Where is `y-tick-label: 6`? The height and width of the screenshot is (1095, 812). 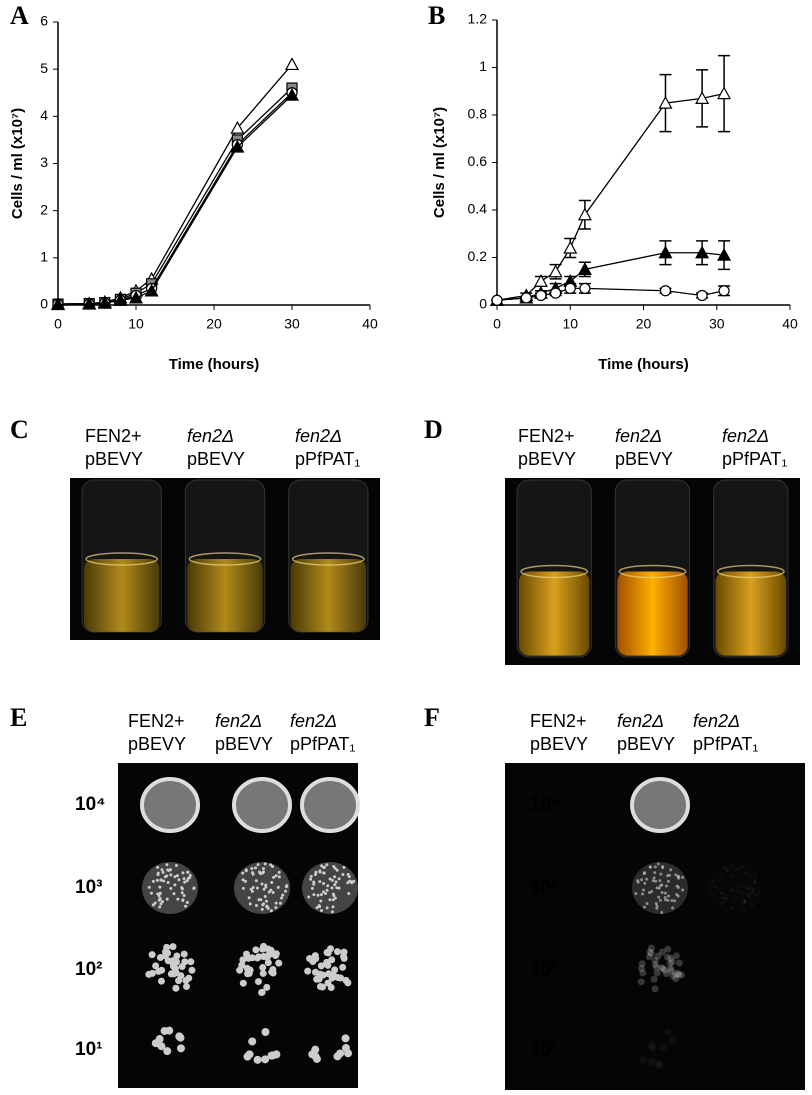
y-tick-label: 6 is located at coordinates (44, 21).